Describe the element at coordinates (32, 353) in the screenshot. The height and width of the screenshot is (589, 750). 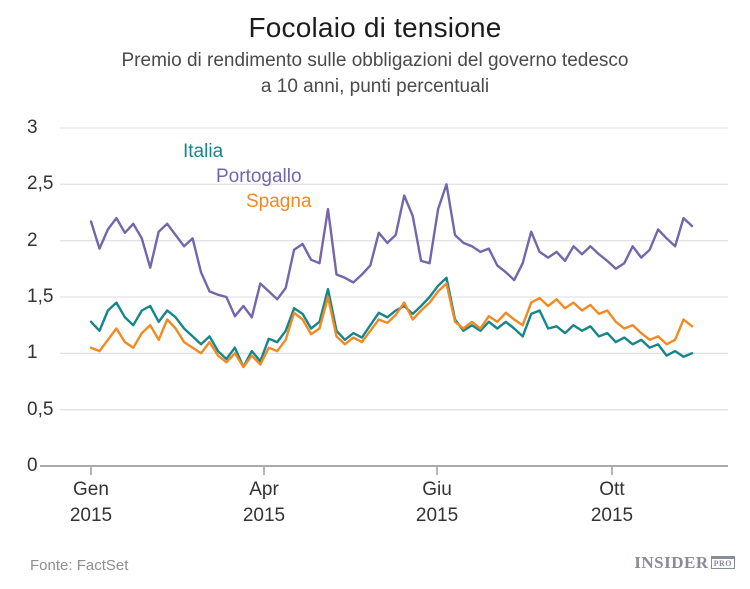
I see `y-axis-tick-label: 1` at that location.